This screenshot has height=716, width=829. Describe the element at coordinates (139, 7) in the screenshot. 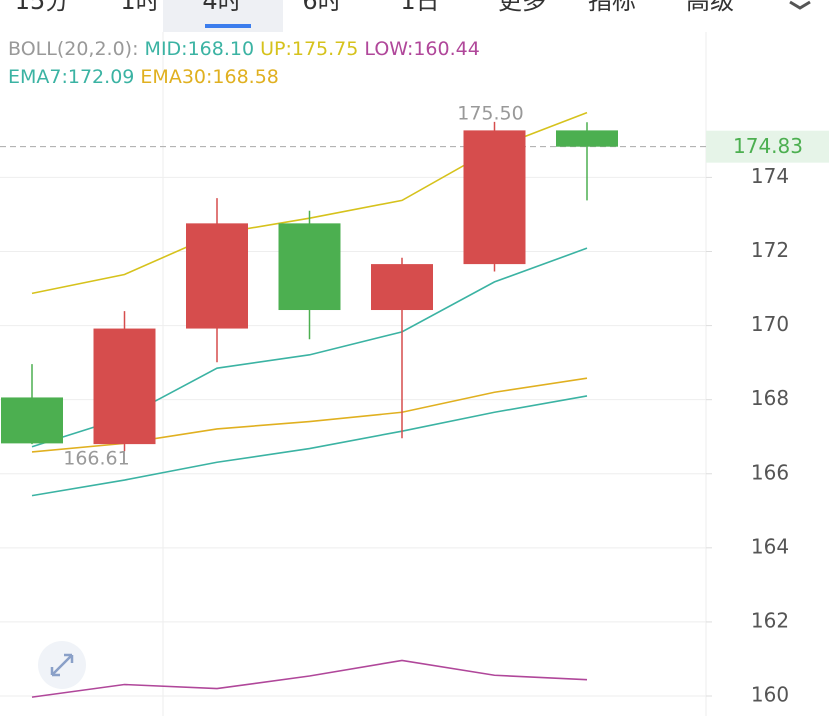

I see `tab: 1时` at that location.